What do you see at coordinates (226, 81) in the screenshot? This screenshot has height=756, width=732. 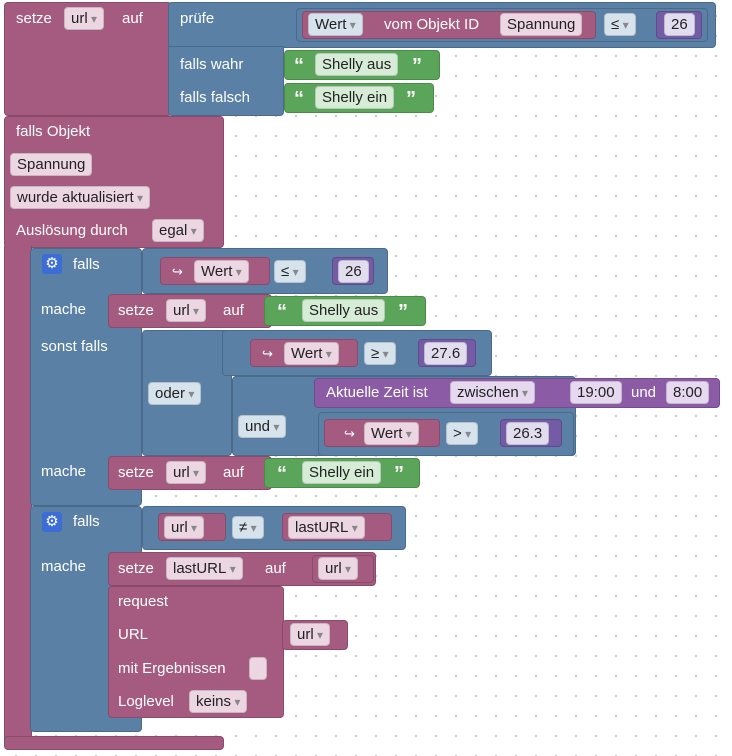 I see `pruefe-block-body` at bounding box center [226, 81].